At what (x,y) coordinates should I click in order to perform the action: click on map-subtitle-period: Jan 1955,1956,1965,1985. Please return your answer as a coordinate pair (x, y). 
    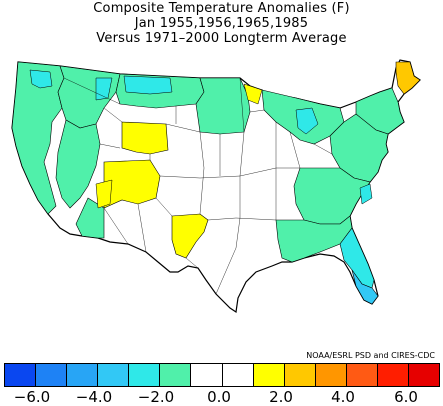
    Looking at the image, I should click on (221, 23).